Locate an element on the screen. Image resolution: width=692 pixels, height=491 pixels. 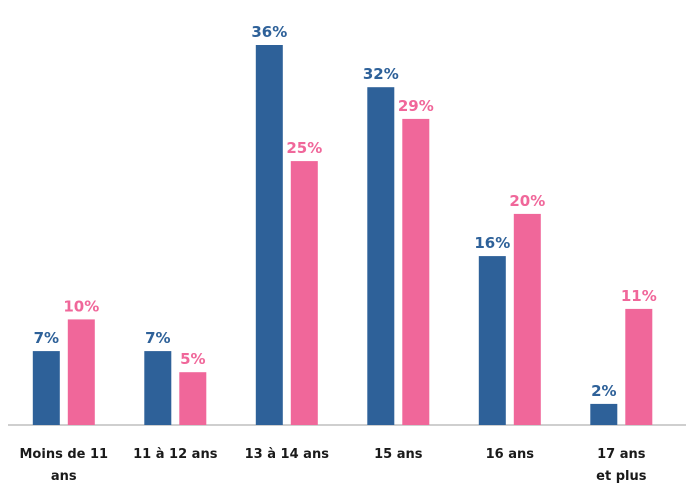
category-label-2: 13 à 14 ans is located at coordinates (287, 454).